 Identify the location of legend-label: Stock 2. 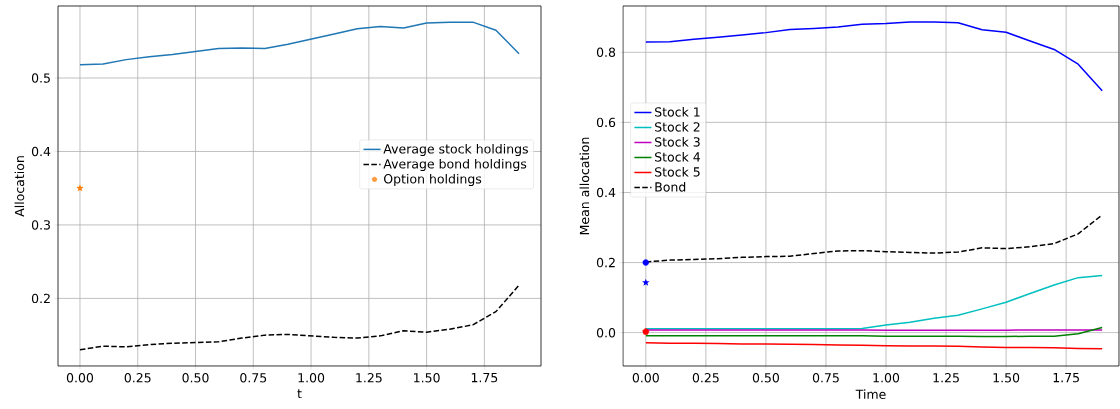
(677, 126).